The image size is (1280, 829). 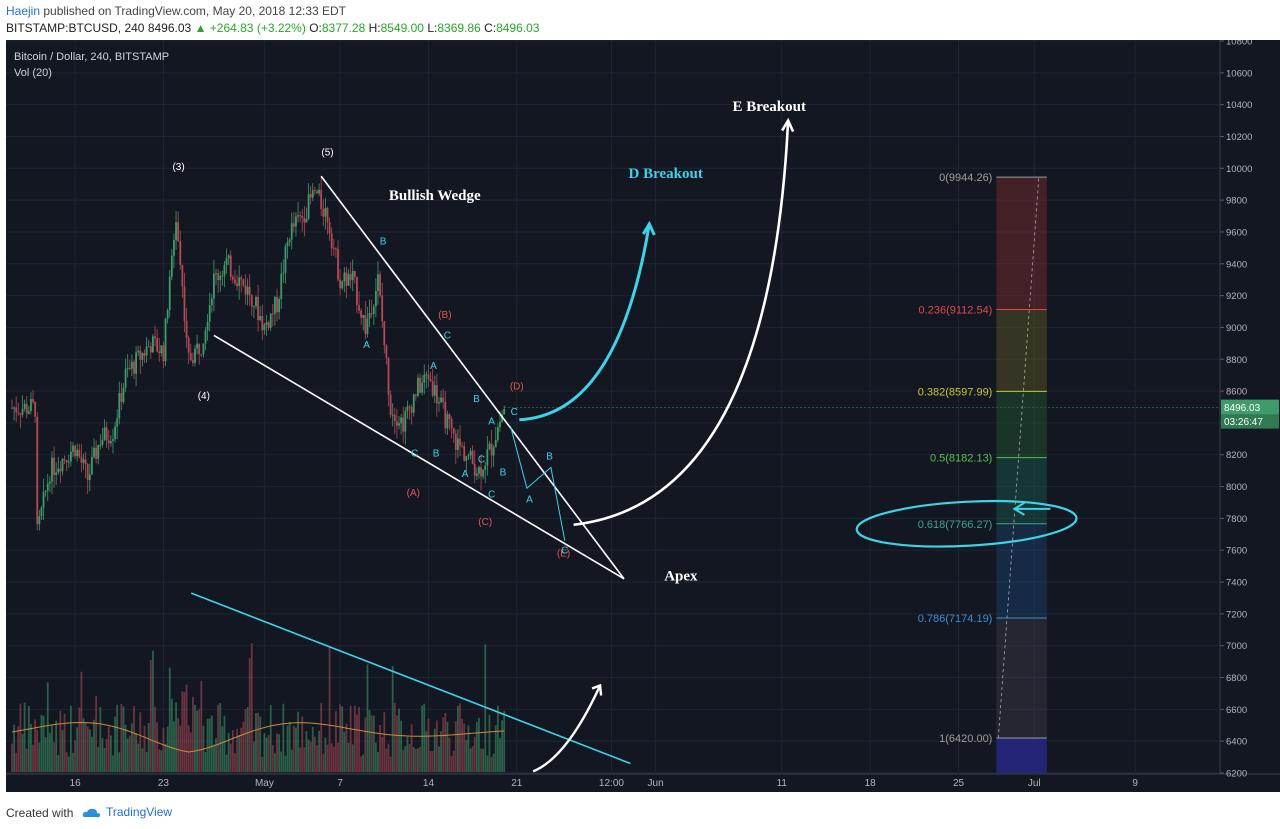 What do you see at coordinates (782, 783) in the screenshot?
I see `x-tick-label: 11` at bounding box center [782, 783].